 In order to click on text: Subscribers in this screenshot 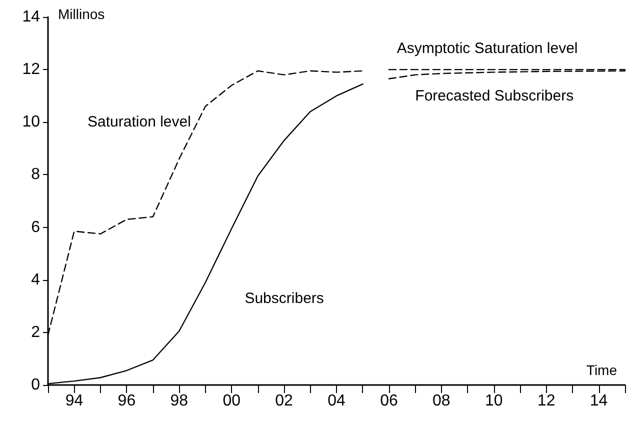, I will do `click(284, 298)`.